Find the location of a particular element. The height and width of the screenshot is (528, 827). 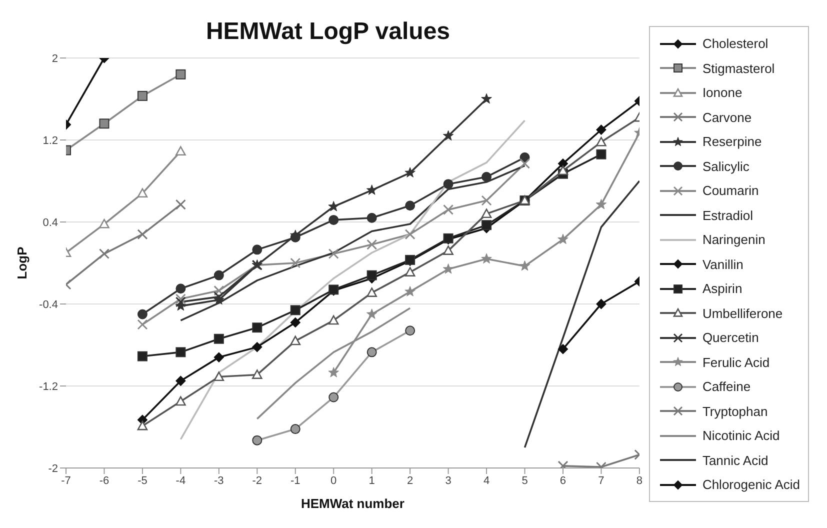

legend-label: Cholesterol is located at coordinates (735, 43).